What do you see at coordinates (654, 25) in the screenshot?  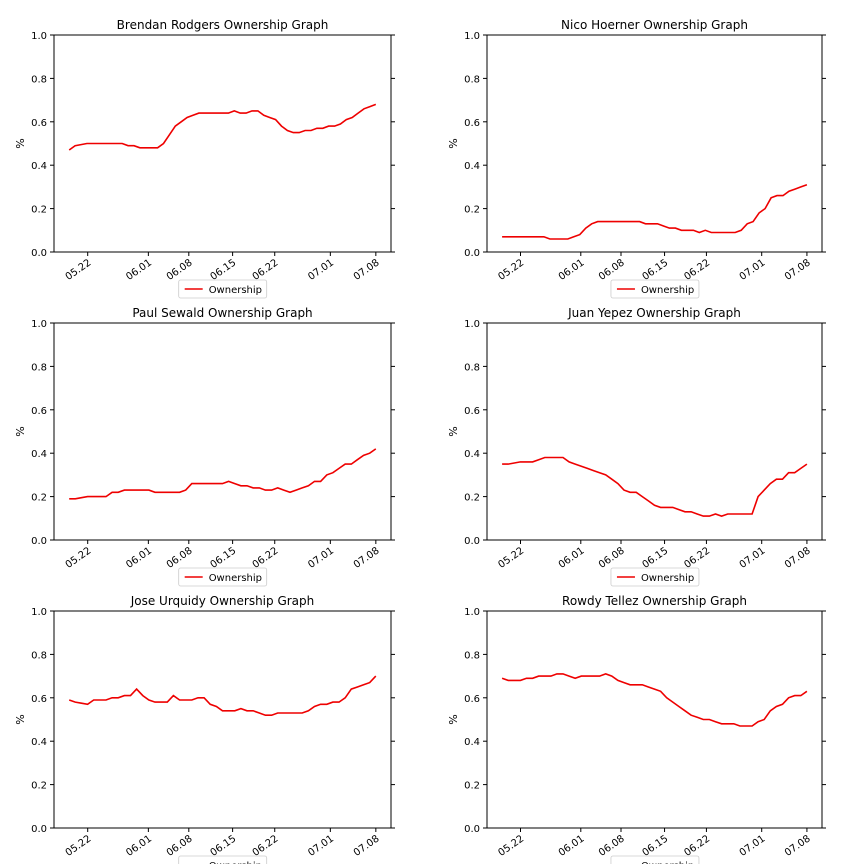 I see `chart-title: Nico Hoerner Ownership Graph` at bounding box center [654, 25].